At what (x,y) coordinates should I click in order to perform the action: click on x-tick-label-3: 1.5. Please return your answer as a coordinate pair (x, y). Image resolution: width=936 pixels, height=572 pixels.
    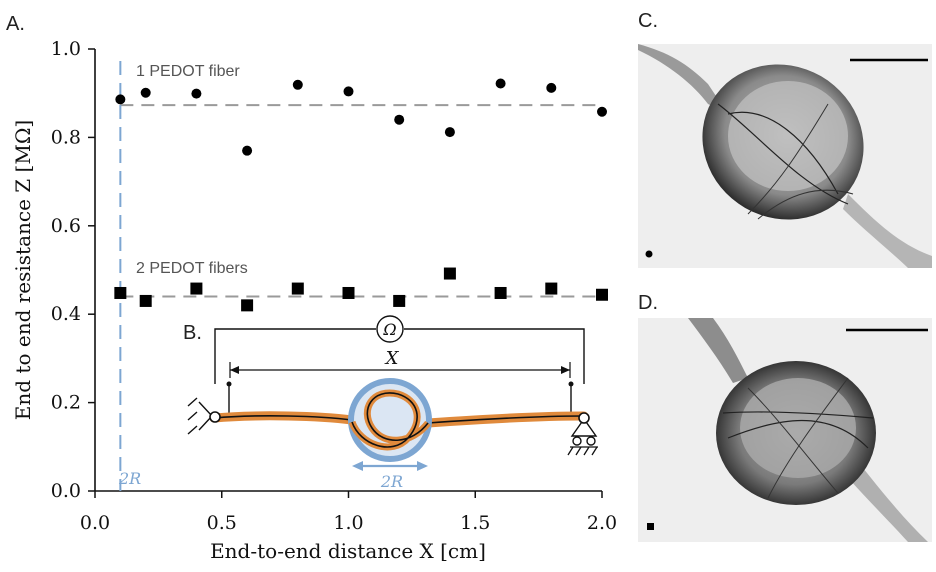
    Looking at the image, I should click on (475, 523).